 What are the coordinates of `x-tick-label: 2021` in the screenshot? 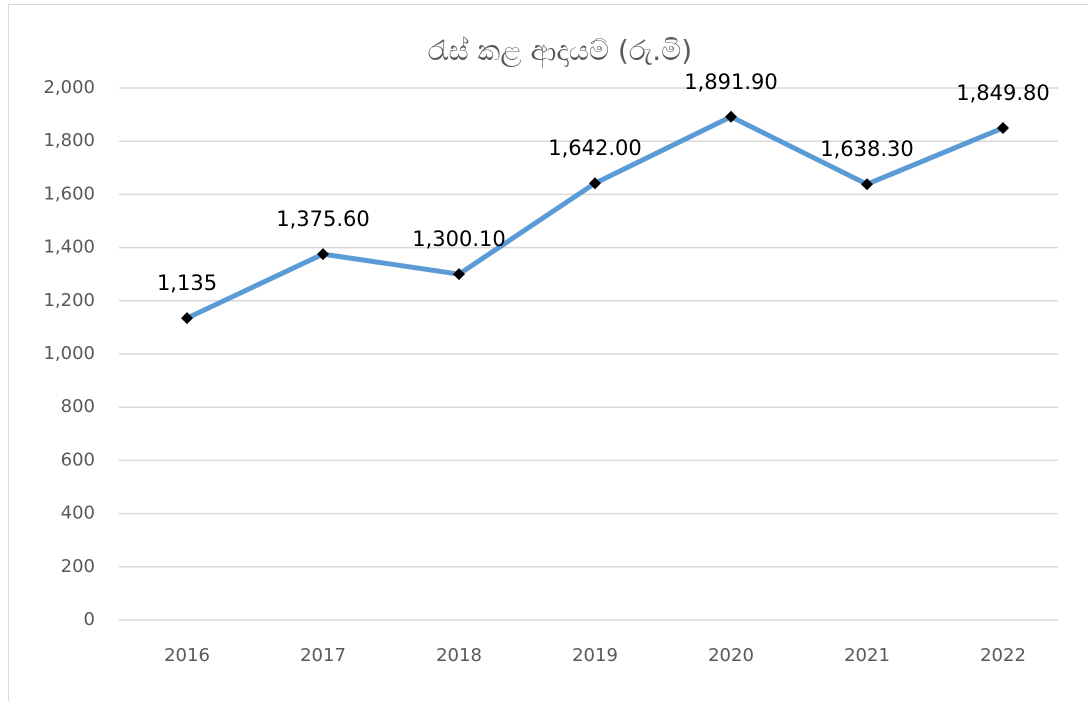 It's located at (867, 655).